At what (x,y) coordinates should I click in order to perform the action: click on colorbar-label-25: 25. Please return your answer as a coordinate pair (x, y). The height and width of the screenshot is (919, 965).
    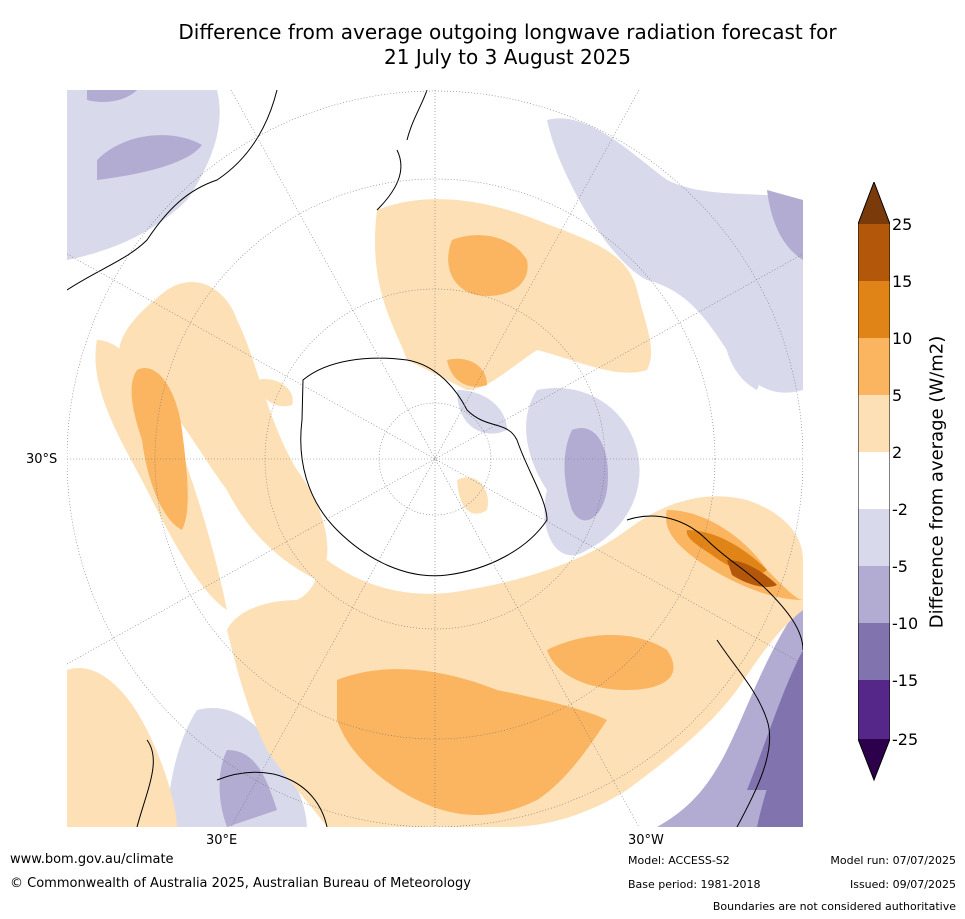
    Looking at the image, I should click on (902, 224).